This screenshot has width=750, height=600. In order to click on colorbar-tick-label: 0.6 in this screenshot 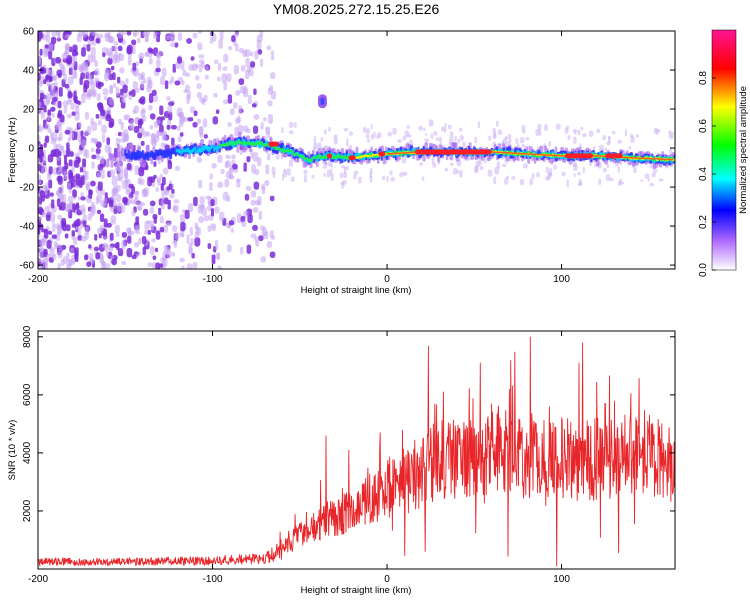, I will do `click(703, 126)`.